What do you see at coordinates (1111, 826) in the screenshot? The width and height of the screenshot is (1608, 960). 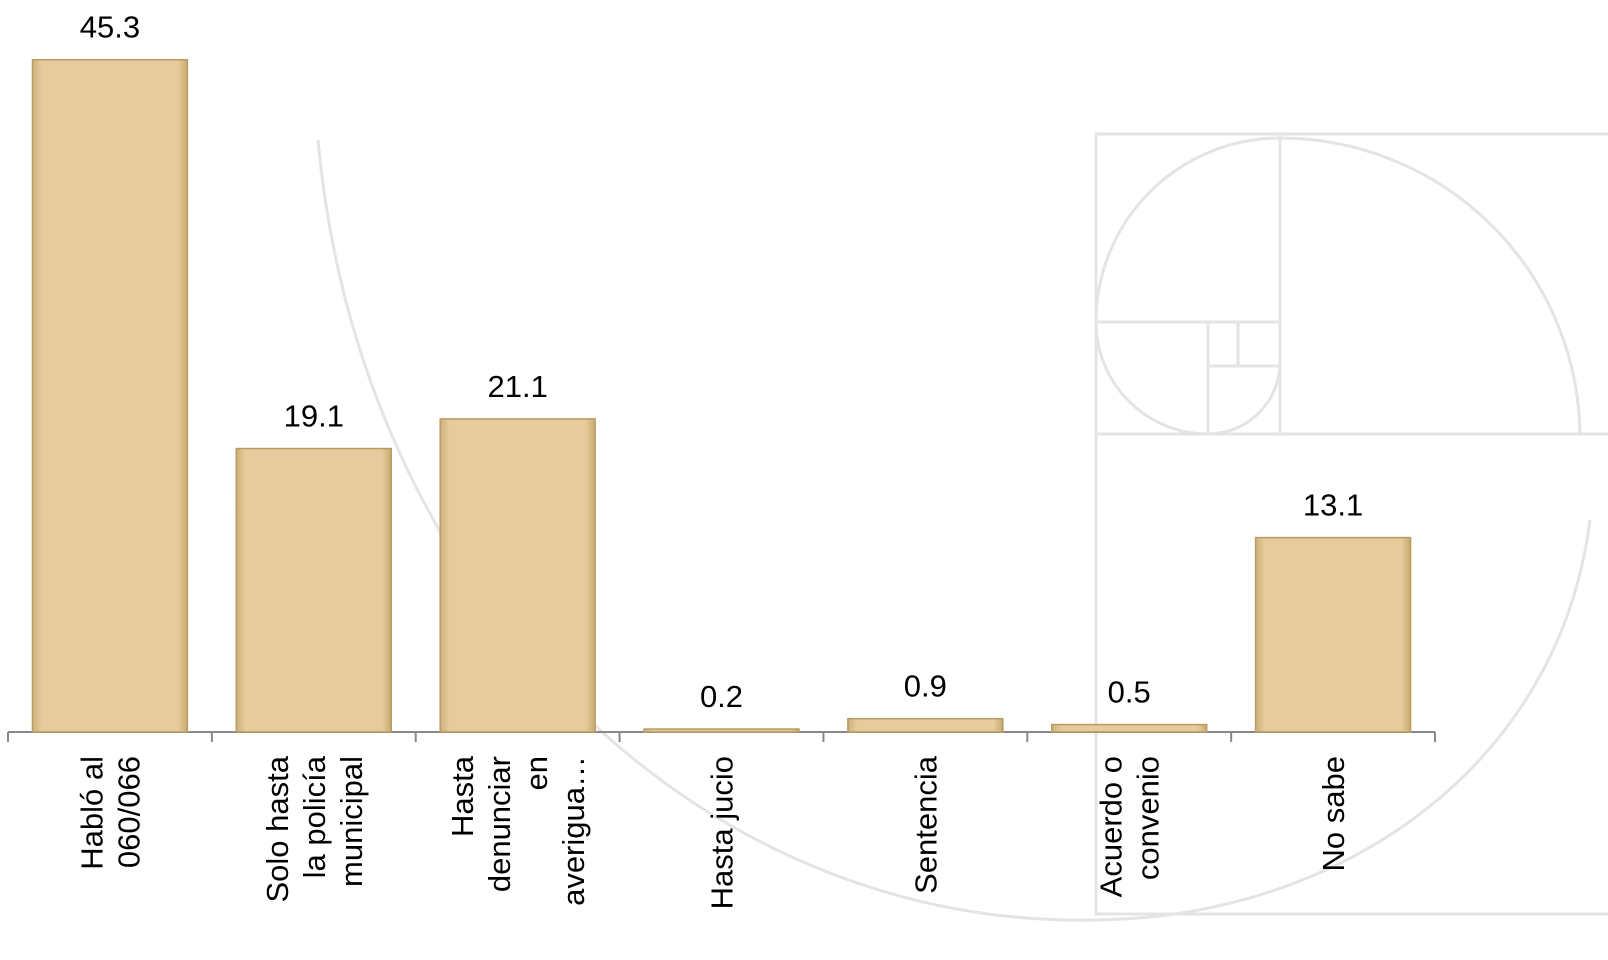 I see `x-tick-label: Acuerdo o` at bounding box center [1111, 826].